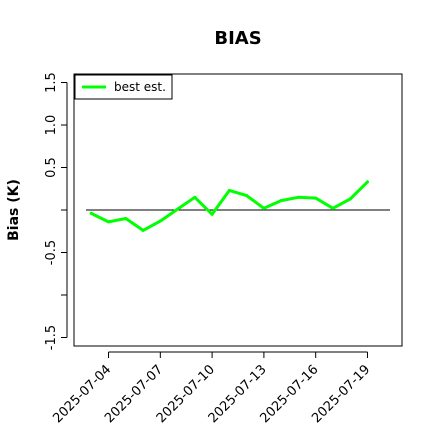  Describe the element at coordinates (56, 211) in the screenshot. I see `y-axis: -1.5 -0.5 0.5 1.0 1.5` at that location.